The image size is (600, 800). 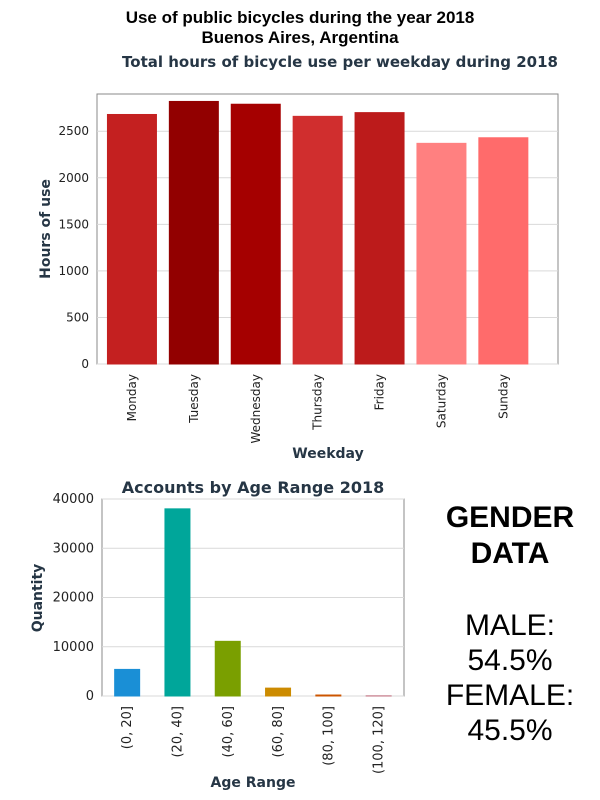 What do you see at coordinates (177, 732) in the screenshot?
I see `c2-x-tick-label: (20, 40]` at bounding box center [177, 732].